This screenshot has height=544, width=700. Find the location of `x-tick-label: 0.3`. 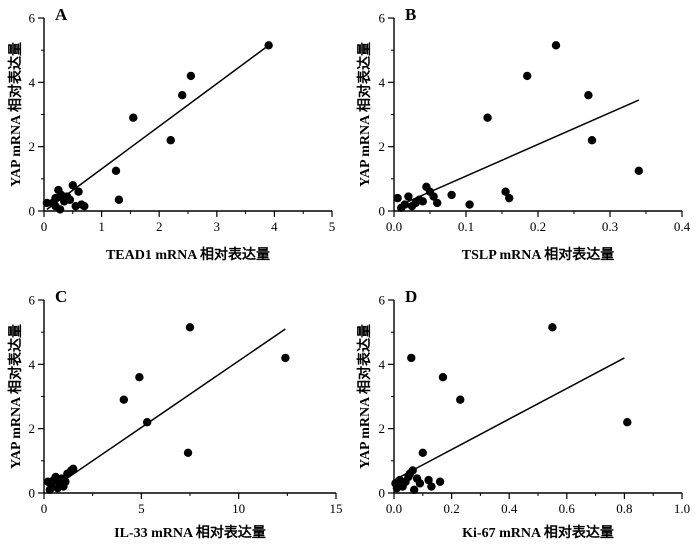

x-tick-label: 0.3 is located at coordinates (610, 226).